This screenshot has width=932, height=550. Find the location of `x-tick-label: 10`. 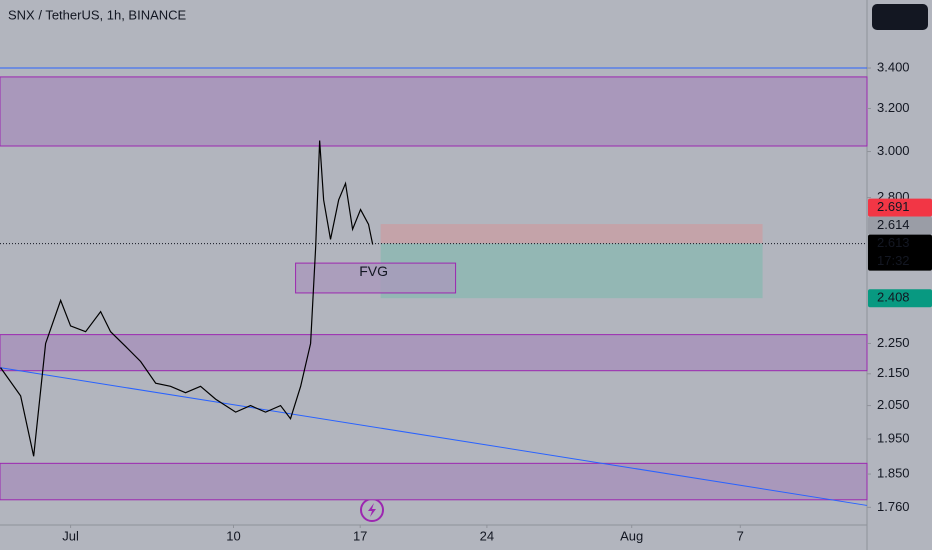

x-tick-label: 10 is located at coordinates (233, 535).